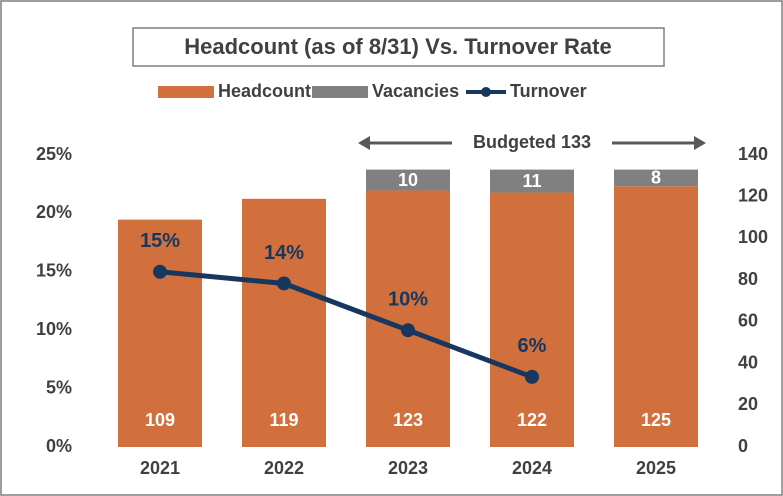  I want to click on y-tick-label: 25%, so click(54, 154).